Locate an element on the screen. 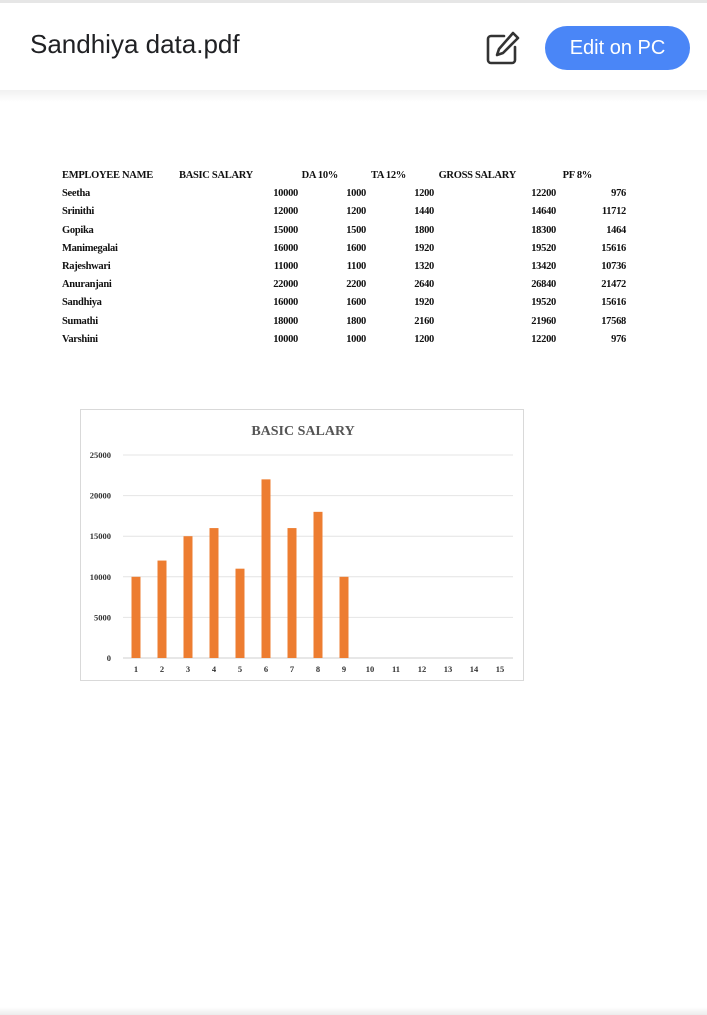 This screenshot has width=707, height=1015. cell-da: 1100 is located at coordinates (356, 266).